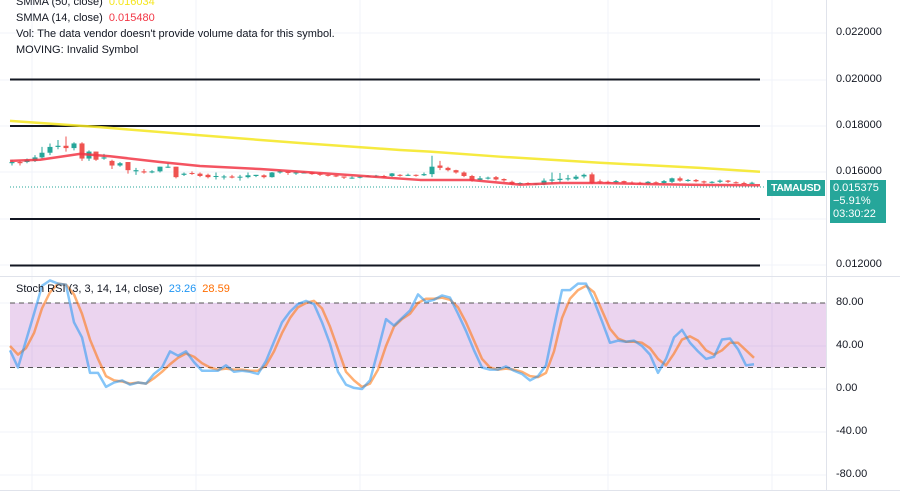  What do you see at coordinates (850, 345) in the screenshot?
I see `stoch-axis-tick: 40.00` at bounding box center [850, 345].